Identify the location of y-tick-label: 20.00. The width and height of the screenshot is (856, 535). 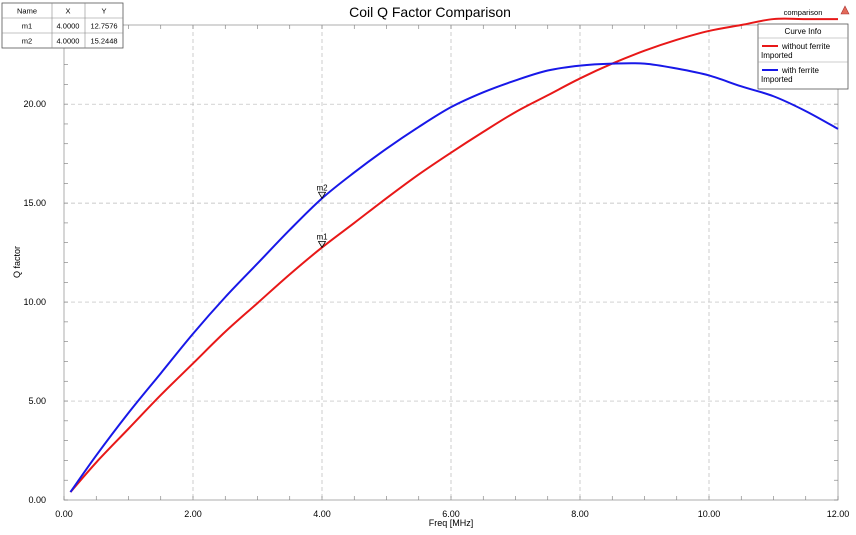
(34, 104).